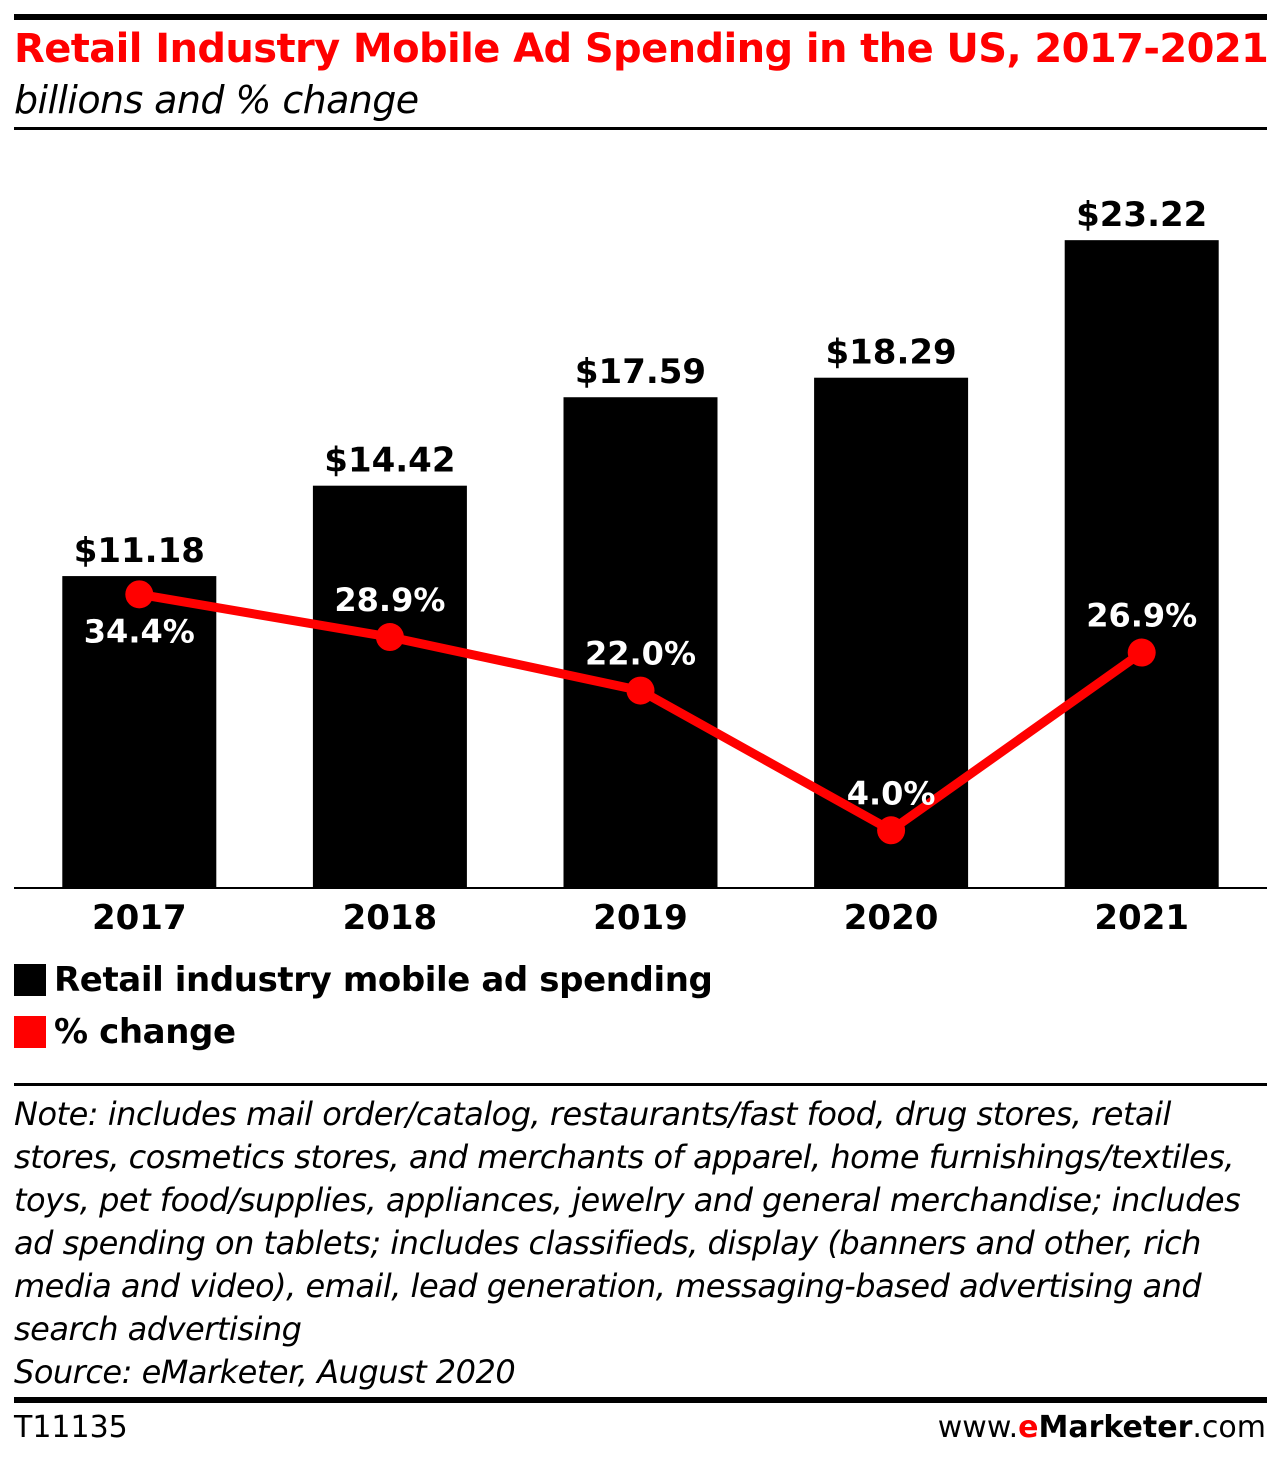  I want to click on brand-e: e, so click(1028, 1427).